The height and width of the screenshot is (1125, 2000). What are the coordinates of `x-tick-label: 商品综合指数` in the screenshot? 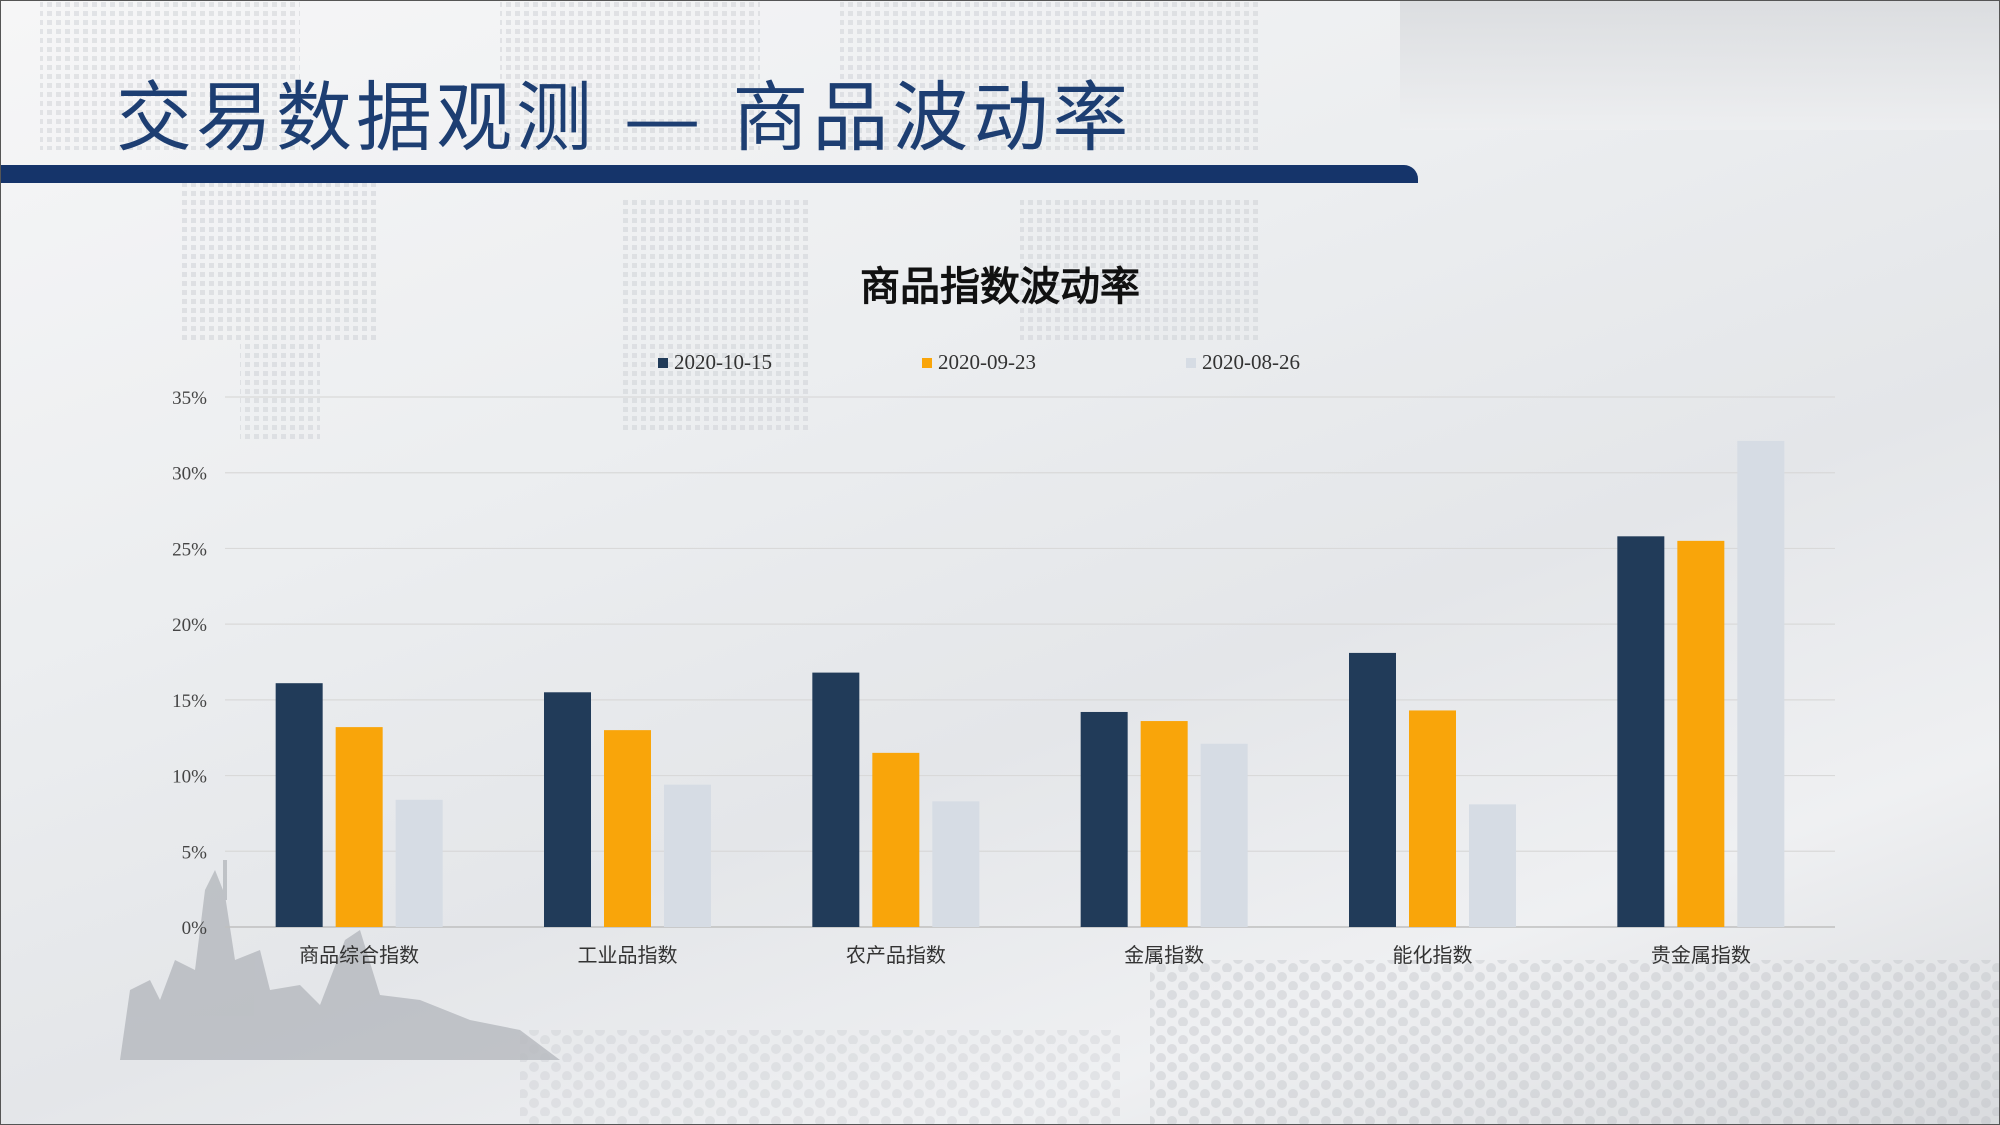 It's located at (359, 955).